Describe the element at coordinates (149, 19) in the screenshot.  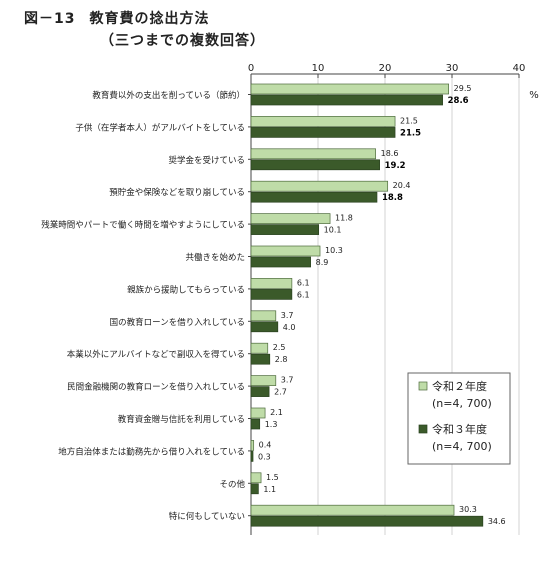
I see `title-text: 教育費の捻出方法` at that location.